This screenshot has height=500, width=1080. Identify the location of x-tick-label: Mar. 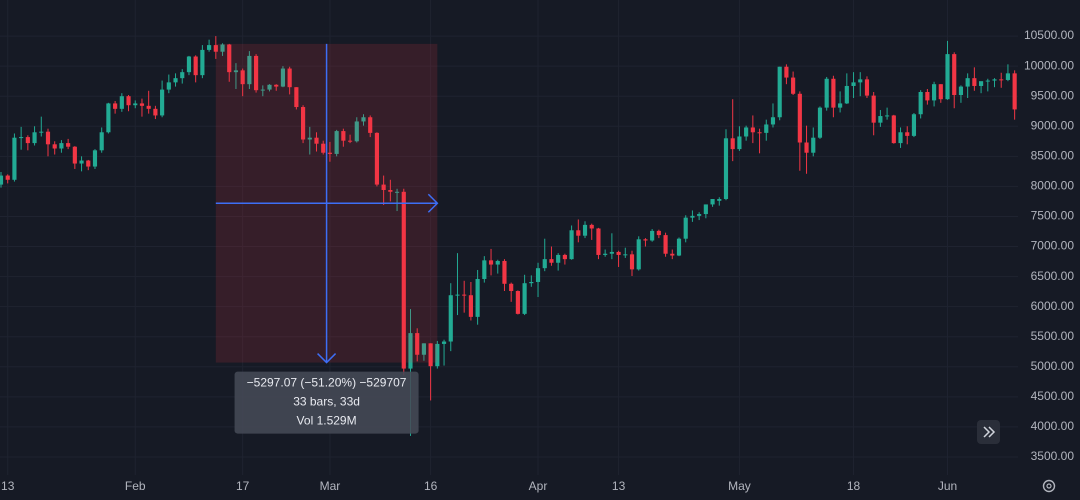
(330, 486).